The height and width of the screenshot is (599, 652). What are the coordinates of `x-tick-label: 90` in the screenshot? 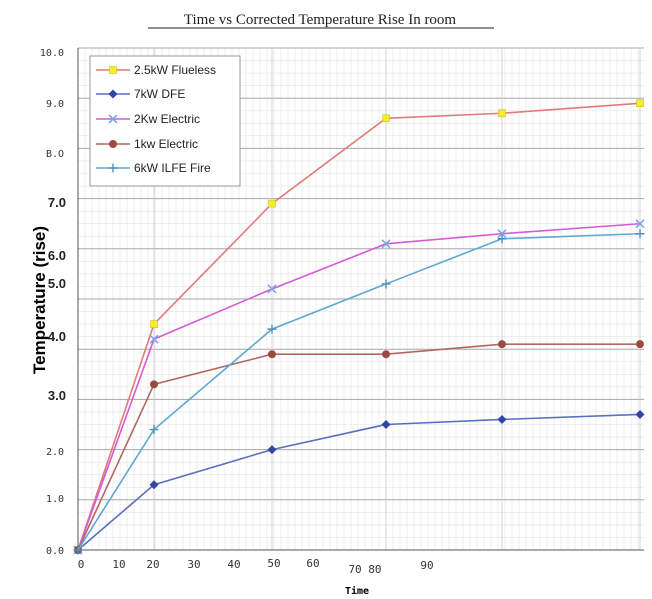 It's located at (426, 565).